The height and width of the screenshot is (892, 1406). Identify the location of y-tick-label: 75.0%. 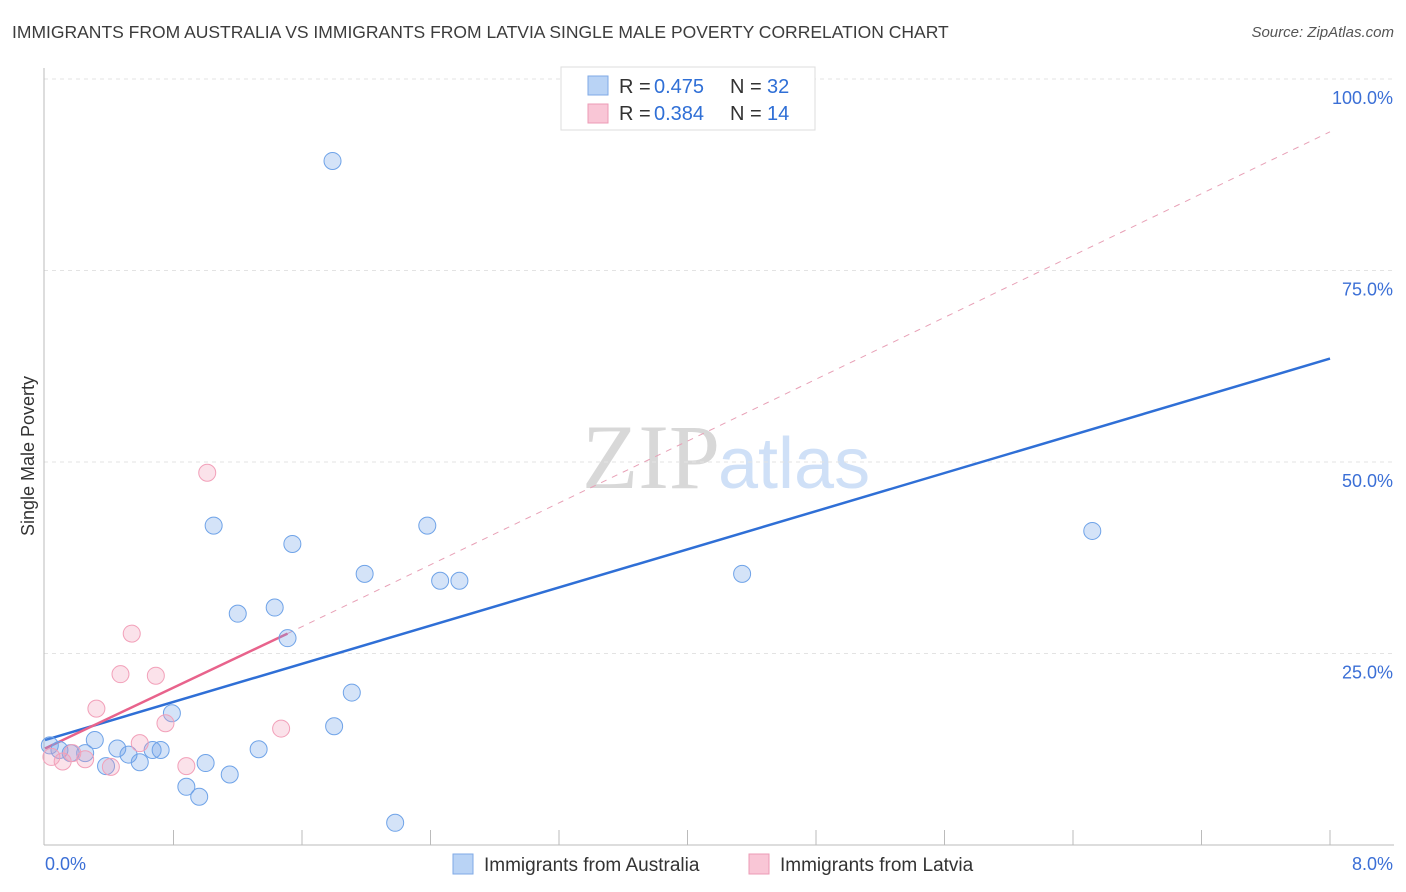
(1367, 290).